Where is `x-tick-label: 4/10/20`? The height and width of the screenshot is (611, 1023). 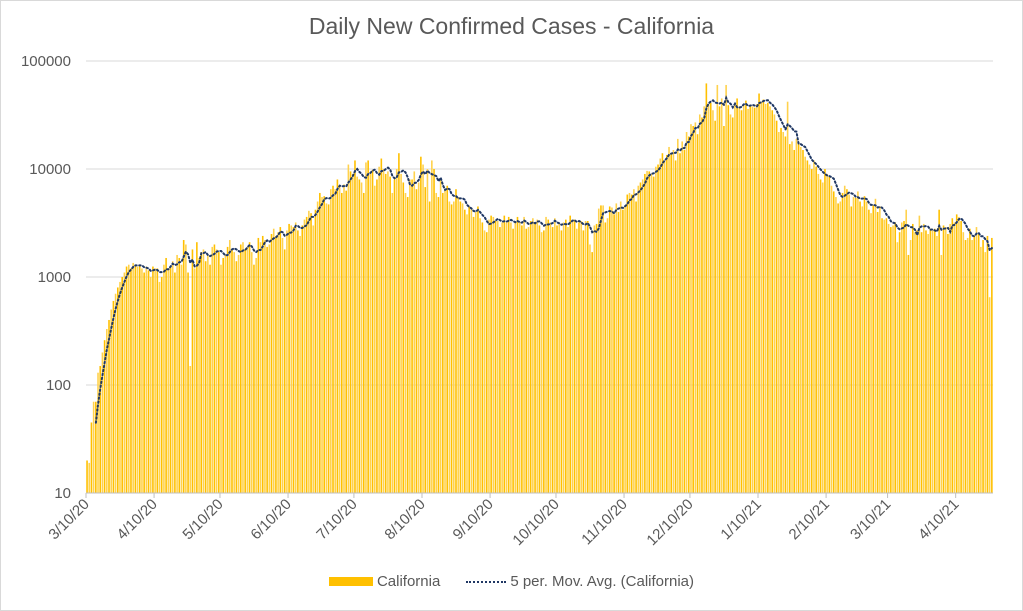 x-tick-label: 4/10/20 is located at coordinates (136, 519).